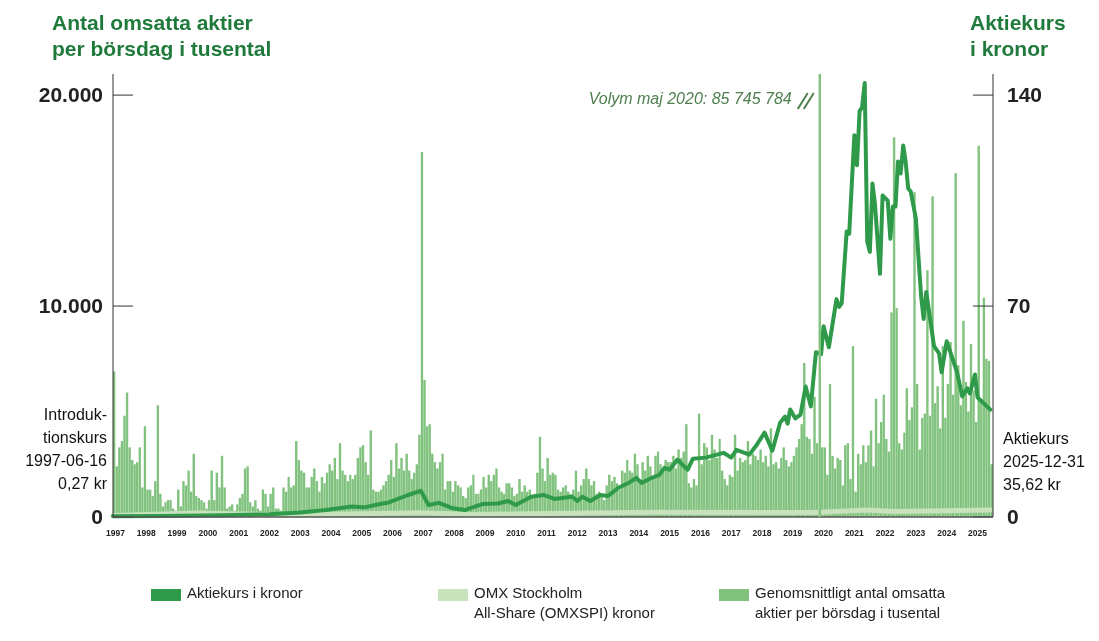  Describe the element at coordinates (362, 533) in the screenshot. I see `x-tick-label: 2005` at that location.